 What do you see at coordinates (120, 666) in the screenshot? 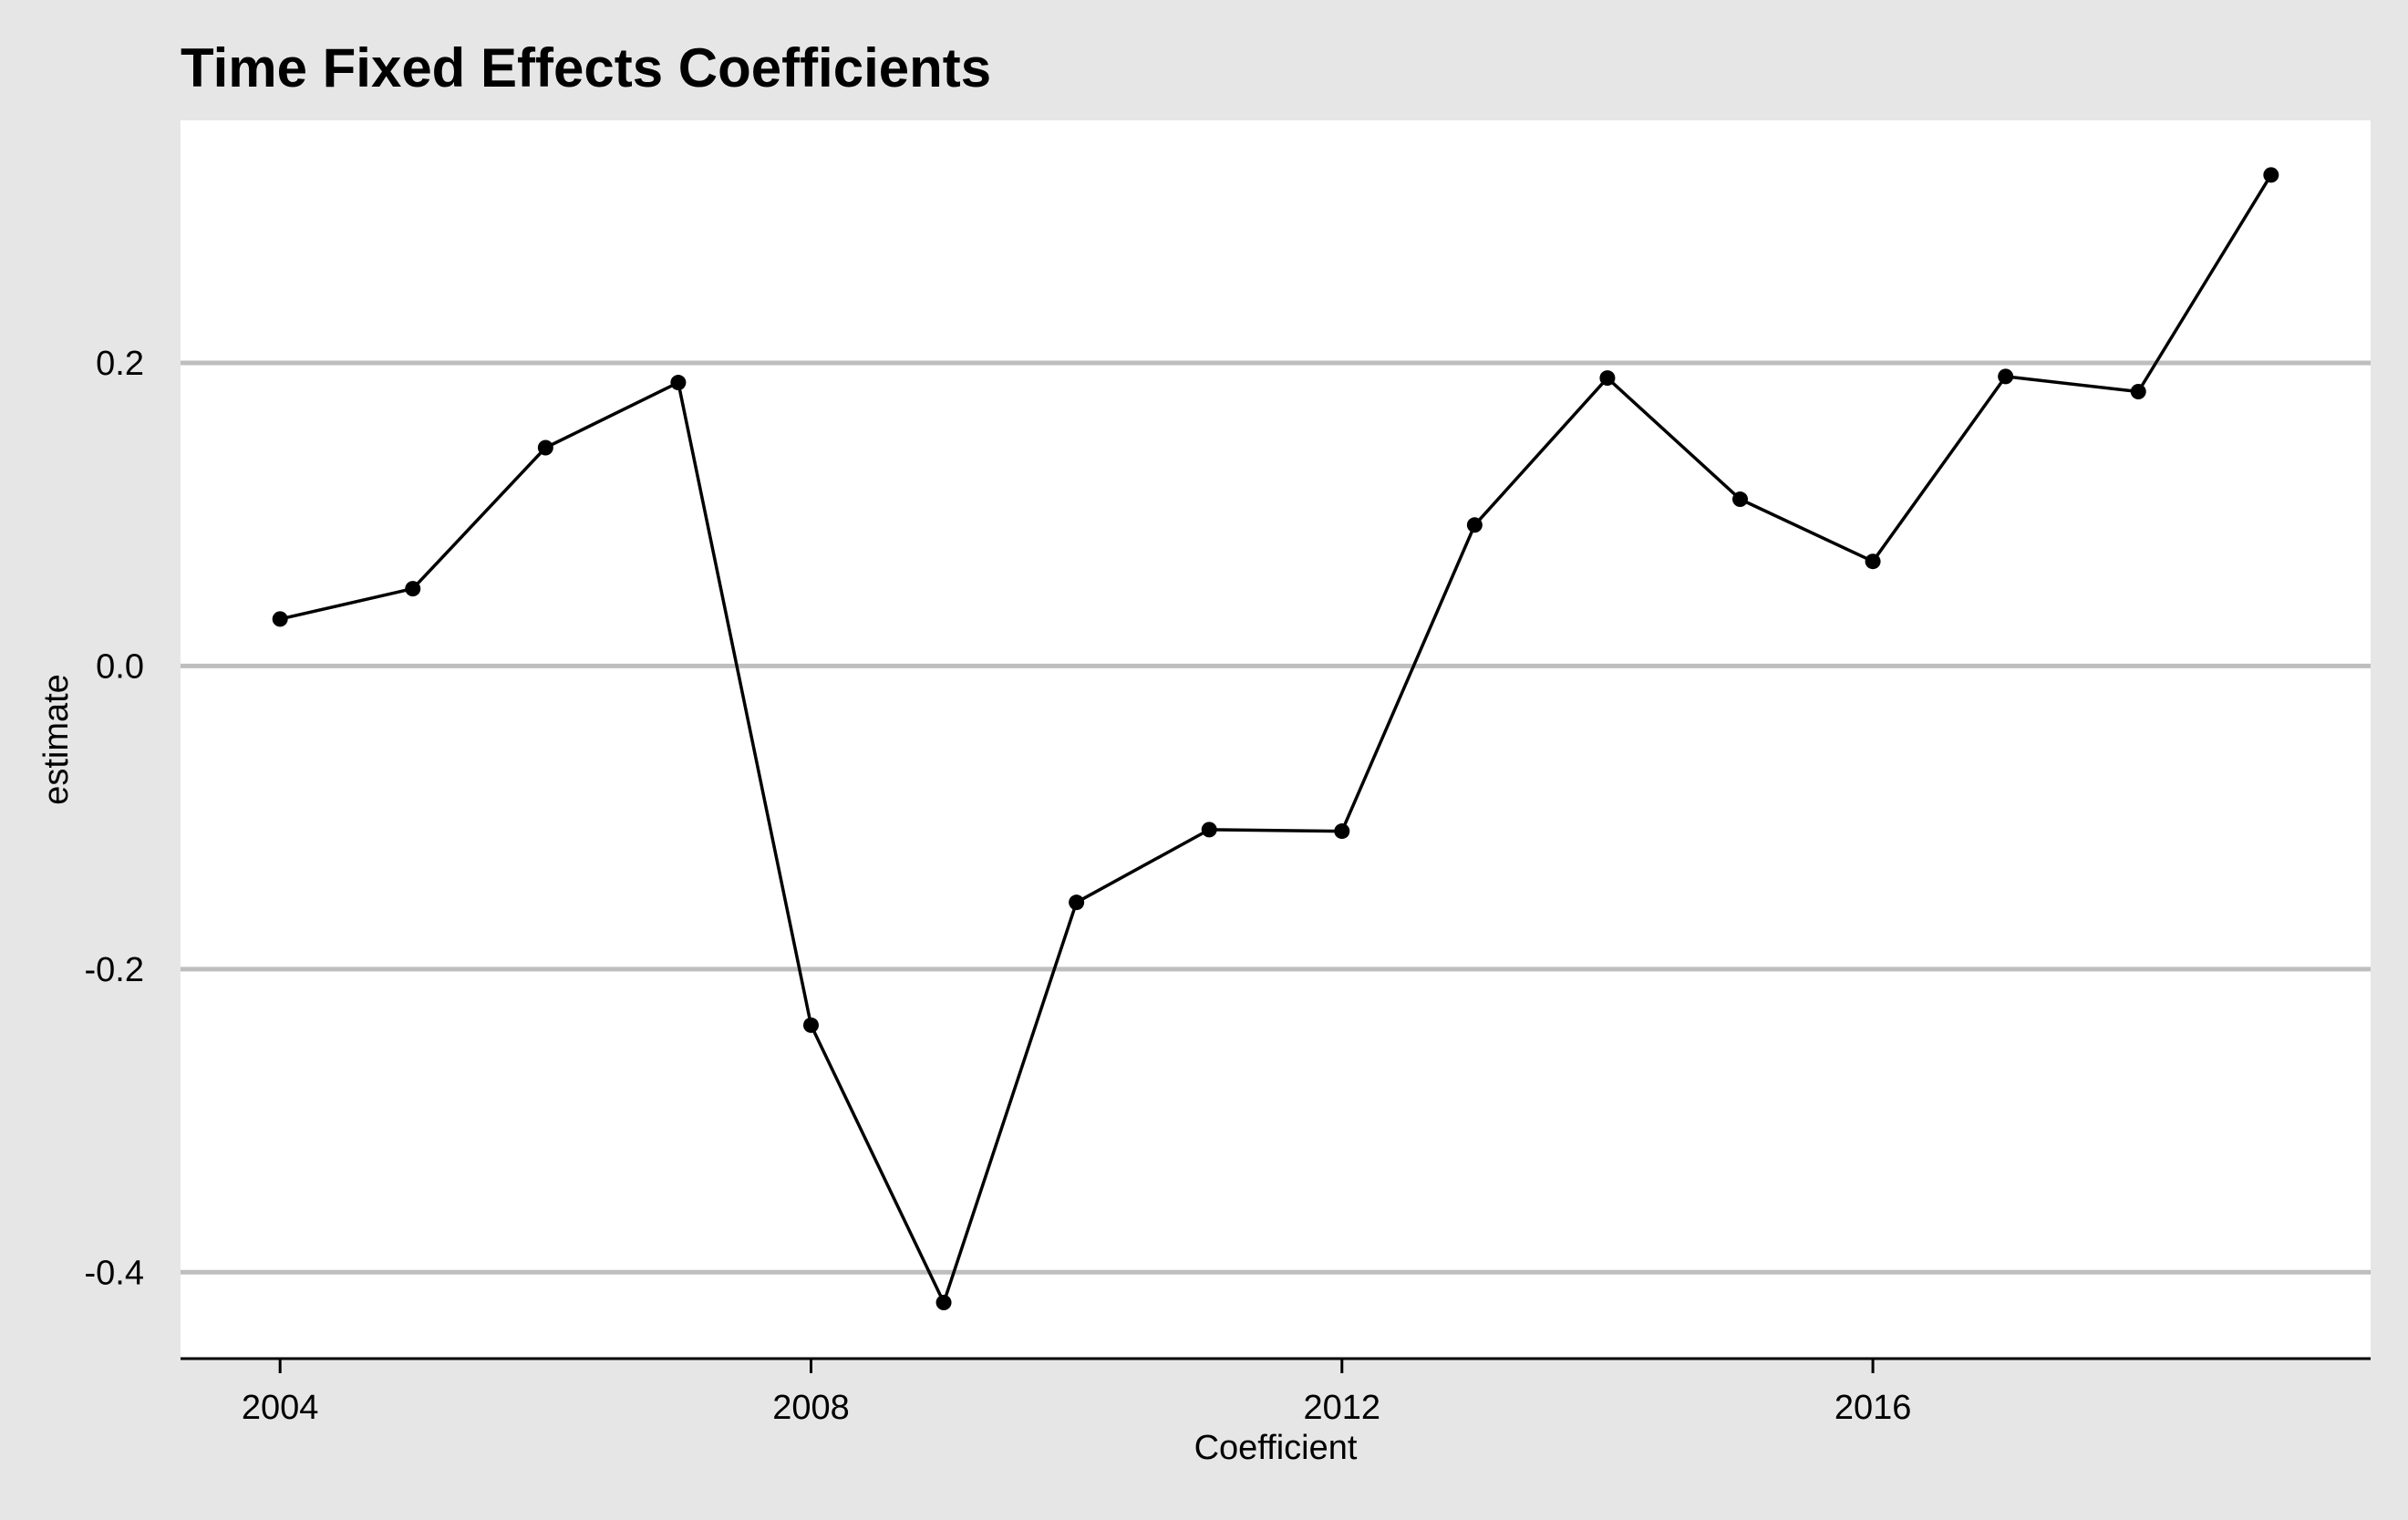
I see `y-tick-label: 0.0` at bounding box center [120, 666].